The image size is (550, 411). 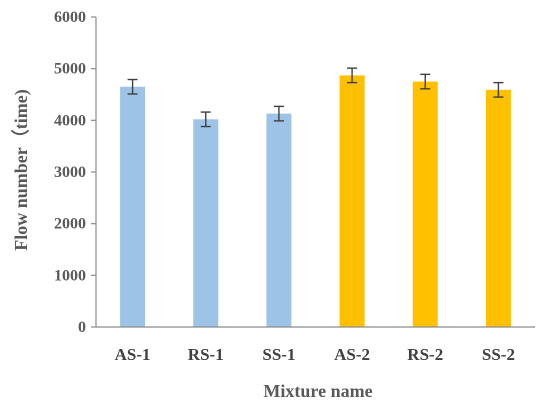 What do you see at coordinates (70, 120) in the screenshot?
I see `y-tick-label: 4000` at bounding box center [70, 120].